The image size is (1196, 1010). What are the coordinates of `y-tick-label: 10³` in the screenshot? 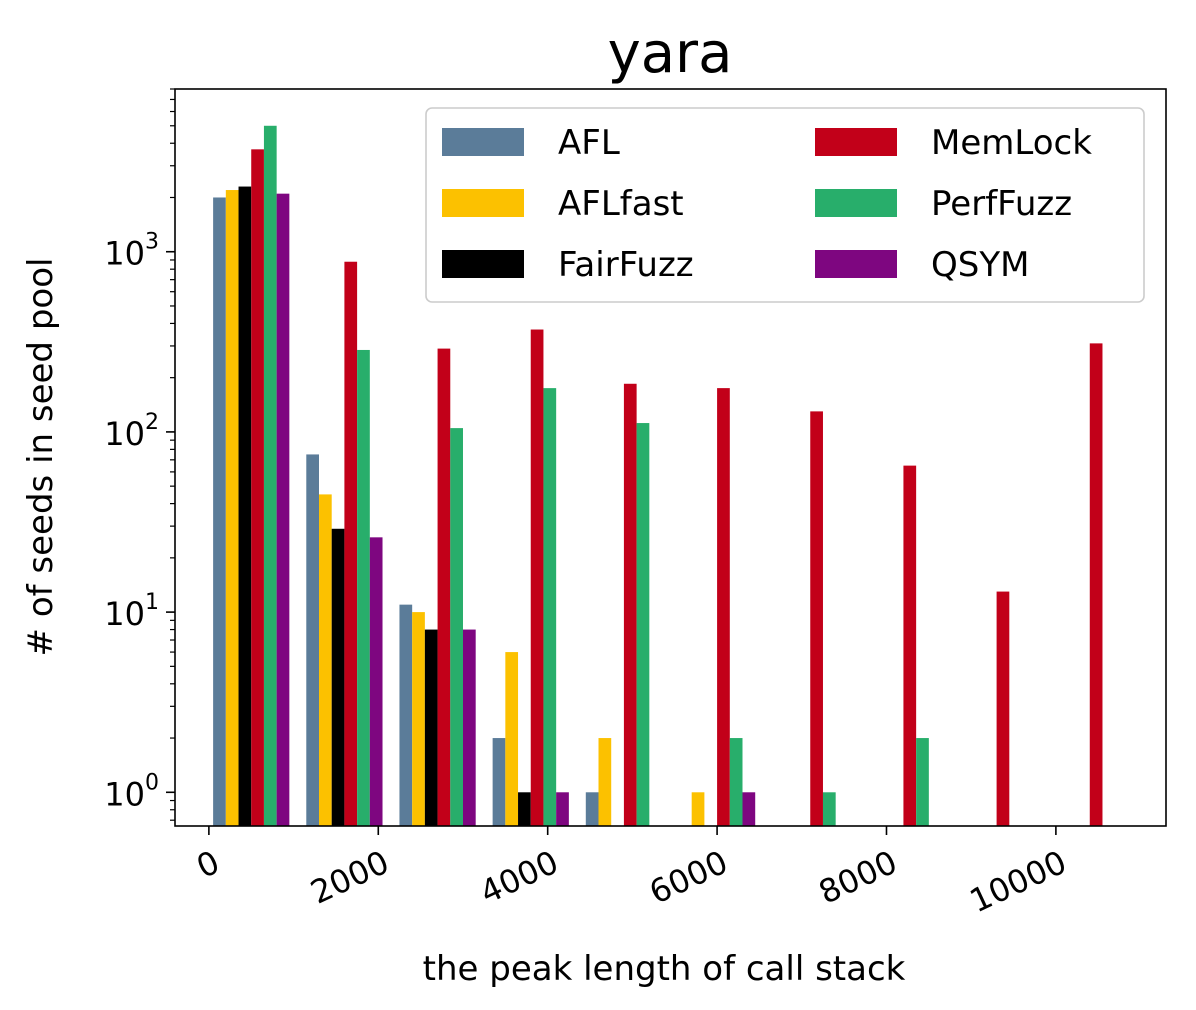 It's located at (131, 251).